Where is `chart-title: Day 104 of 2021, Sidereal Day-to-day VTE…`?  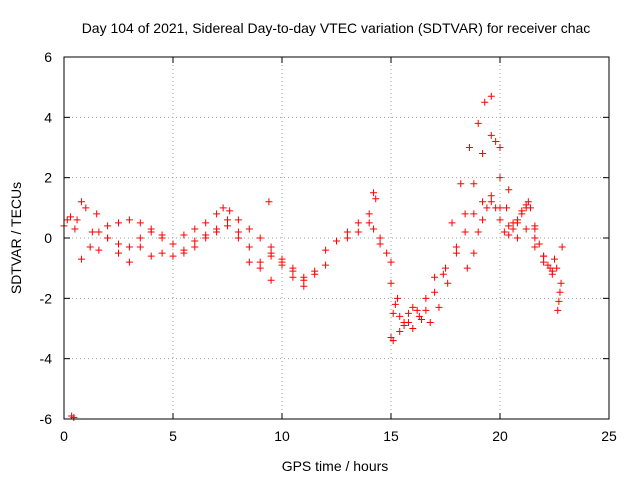
chart-title: Day 104 of 2021, Sidereal Day-to-day VTE… is located at coordinates (336, 28).